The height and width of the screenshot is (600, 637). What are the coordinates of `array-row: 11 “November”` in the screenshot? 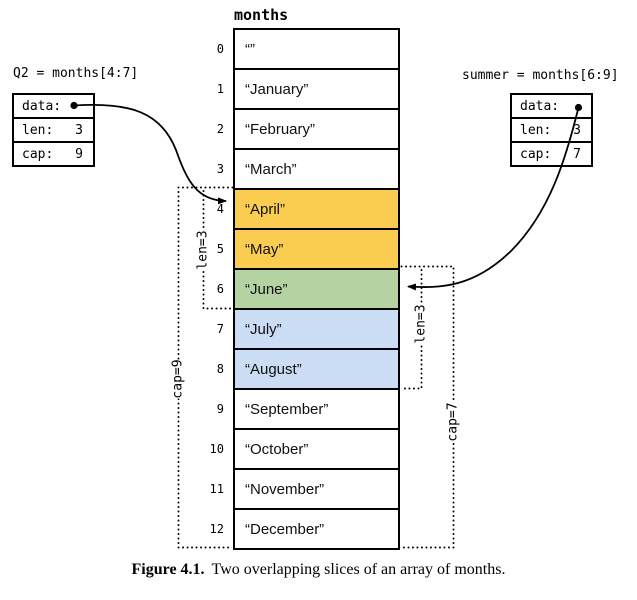 It's located at (297, 489).